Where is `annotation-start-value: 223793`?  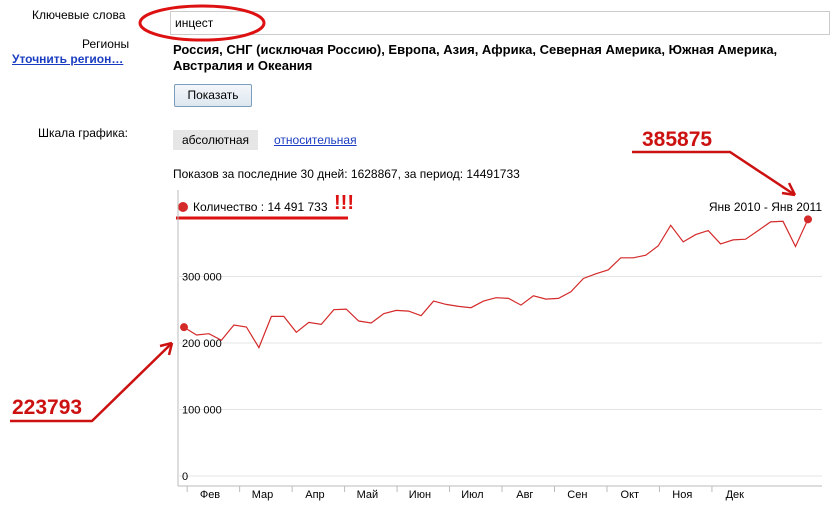
annotation-start-value: 223793 is located at coordinates (47, 407).